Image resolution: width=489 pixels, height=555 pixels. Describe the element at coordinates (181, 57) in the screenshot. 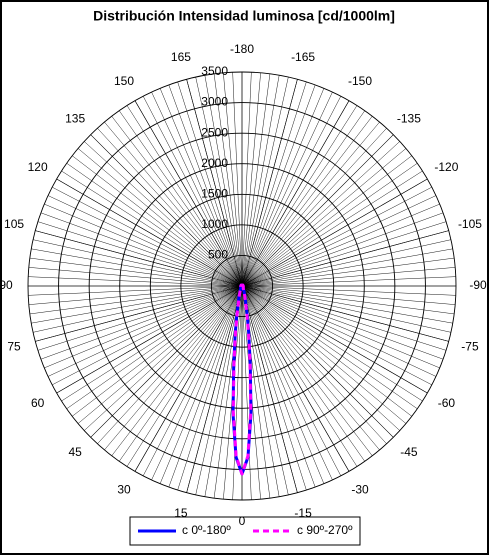

I see `angle-tick-label: 165` at that location.